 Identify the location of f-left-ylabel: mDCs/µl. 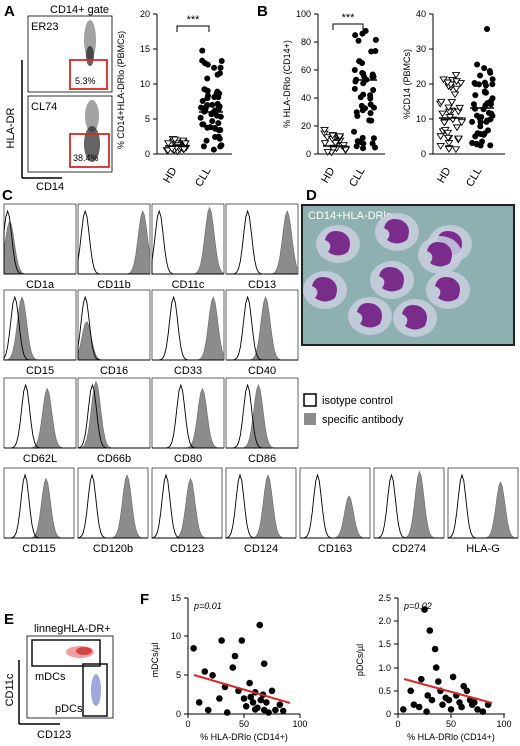
(155, 660).